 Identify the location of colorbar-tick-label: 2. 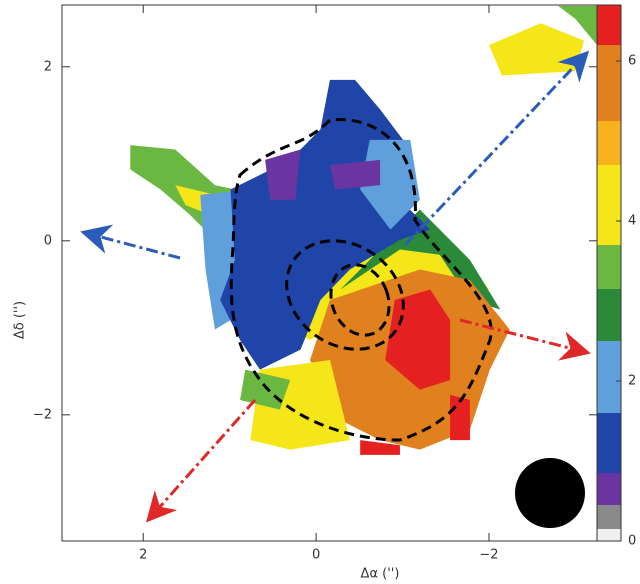
(632, 381).